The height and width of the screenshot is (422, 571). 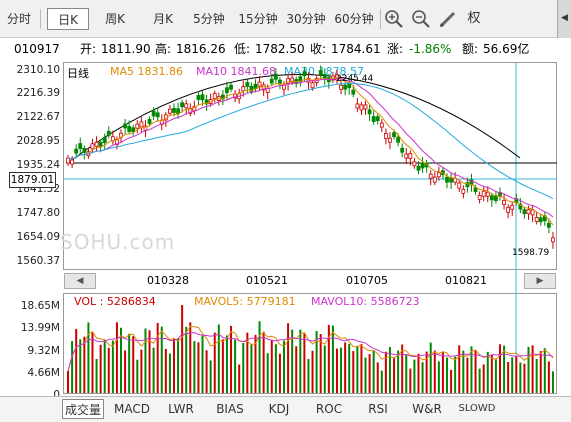 I want to click on tab-weekly-k: 周K, so click(x=115, y=19).